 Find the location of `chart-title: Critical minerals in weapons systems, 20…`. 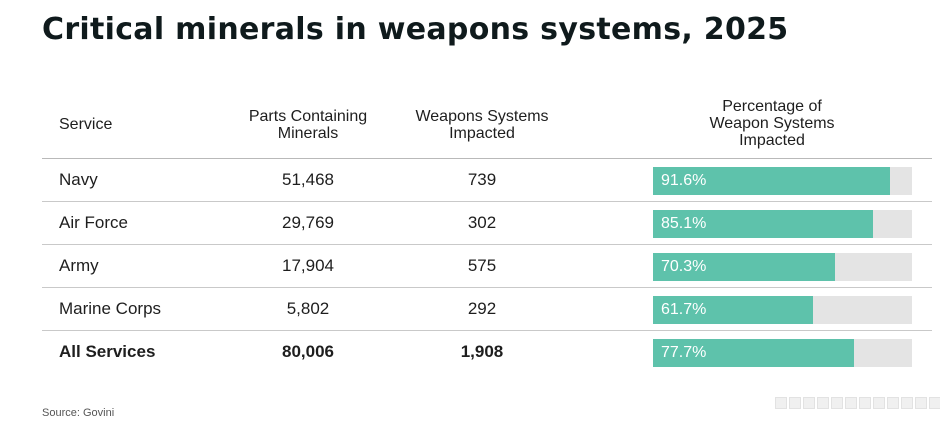

chart-title: Critical minerals in weapons systems, 20… is located at coordinates (415, 29).